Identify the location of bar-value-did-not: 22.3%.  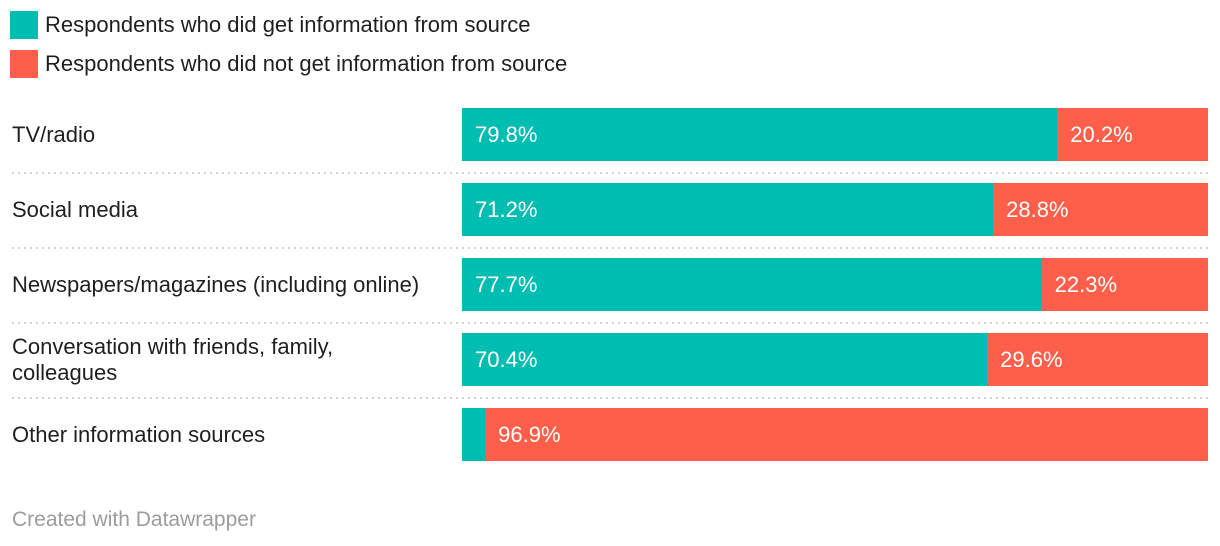
(1086, 284).